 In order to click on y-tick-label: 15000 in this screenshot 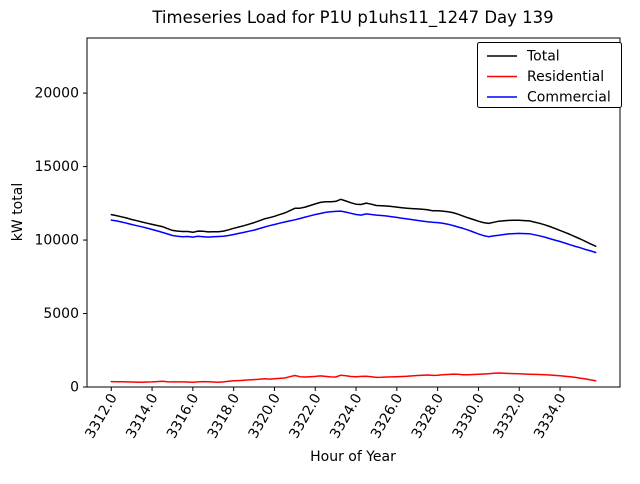, I will do `click(56, 167)`.